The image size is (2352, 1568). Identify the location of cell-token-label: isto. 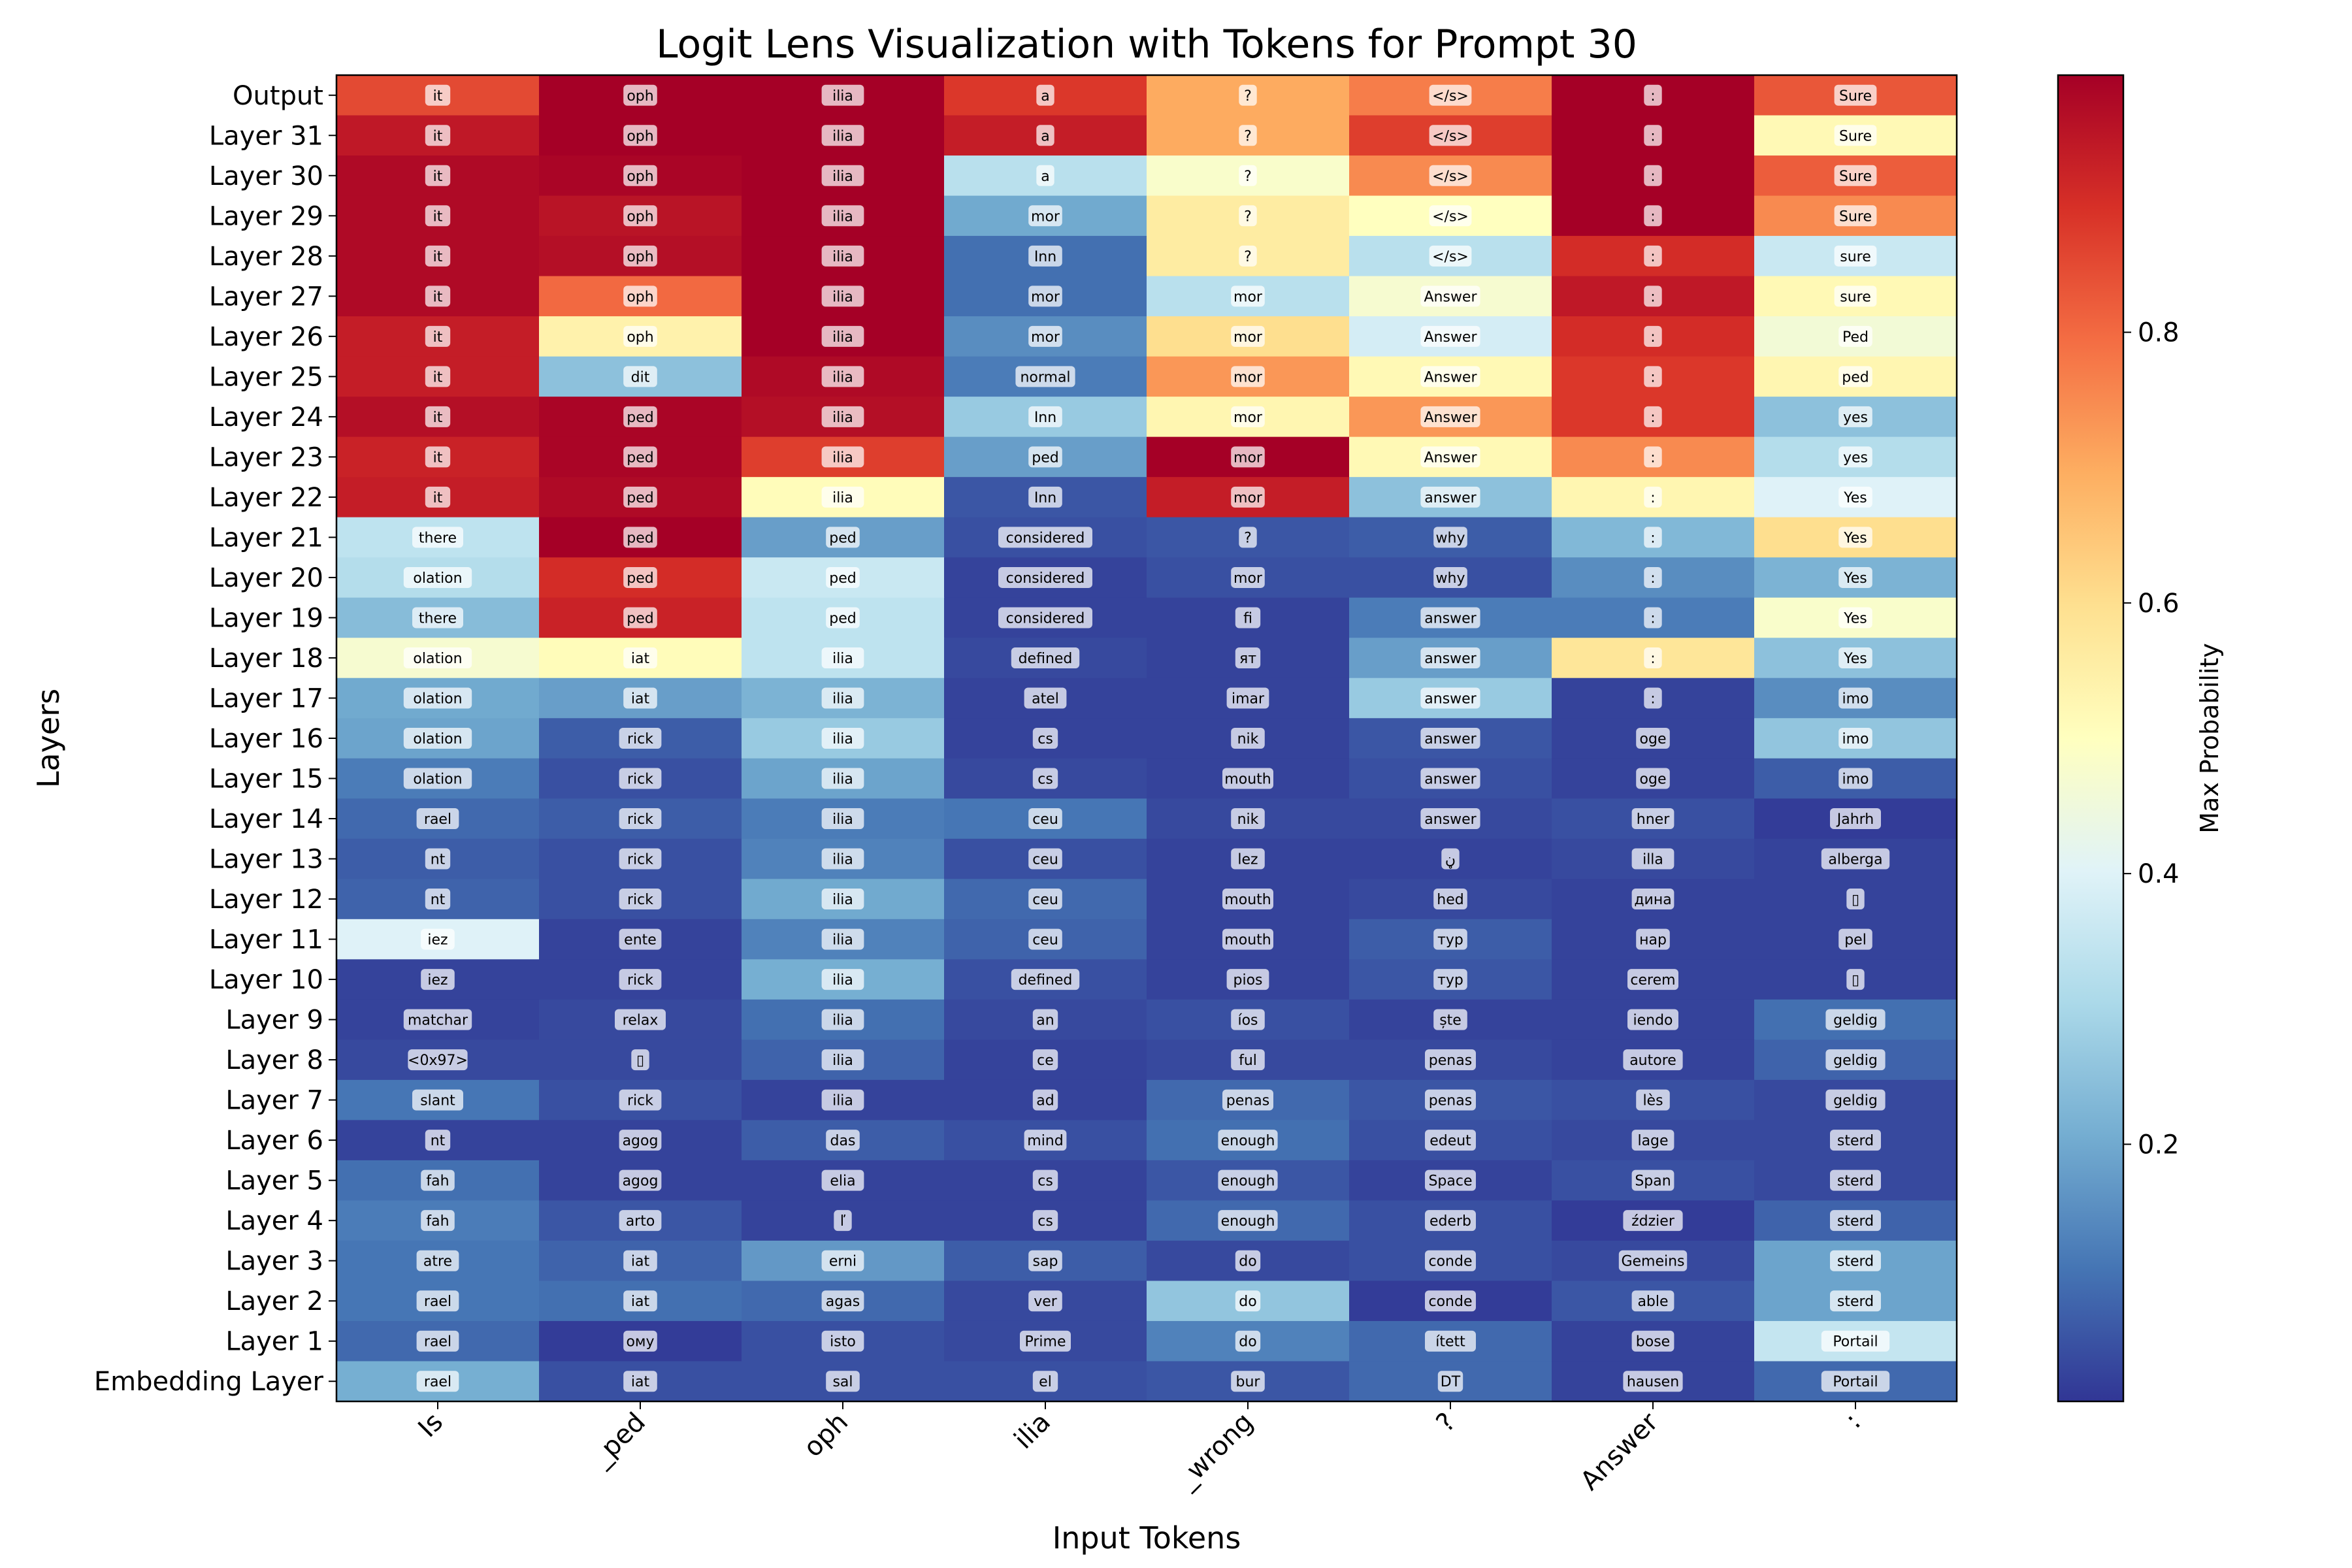
(843, 1342).